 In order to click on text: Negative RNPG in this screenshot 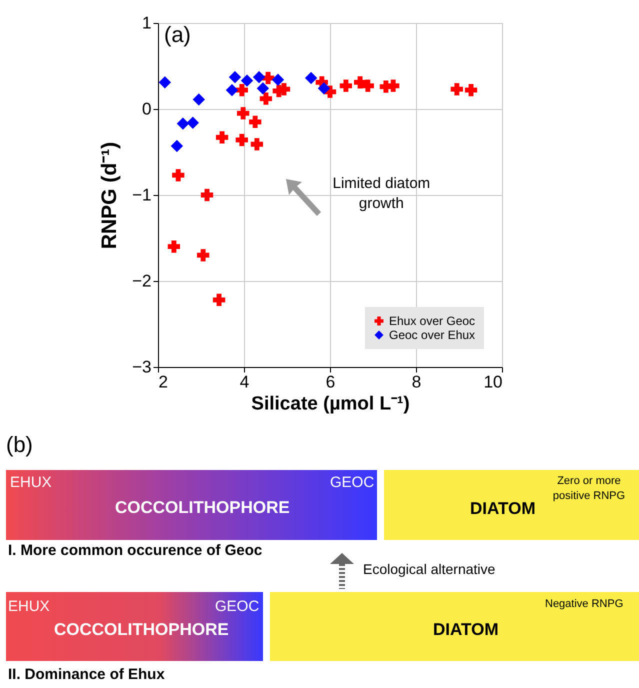, I will do `click(584, 604)`.